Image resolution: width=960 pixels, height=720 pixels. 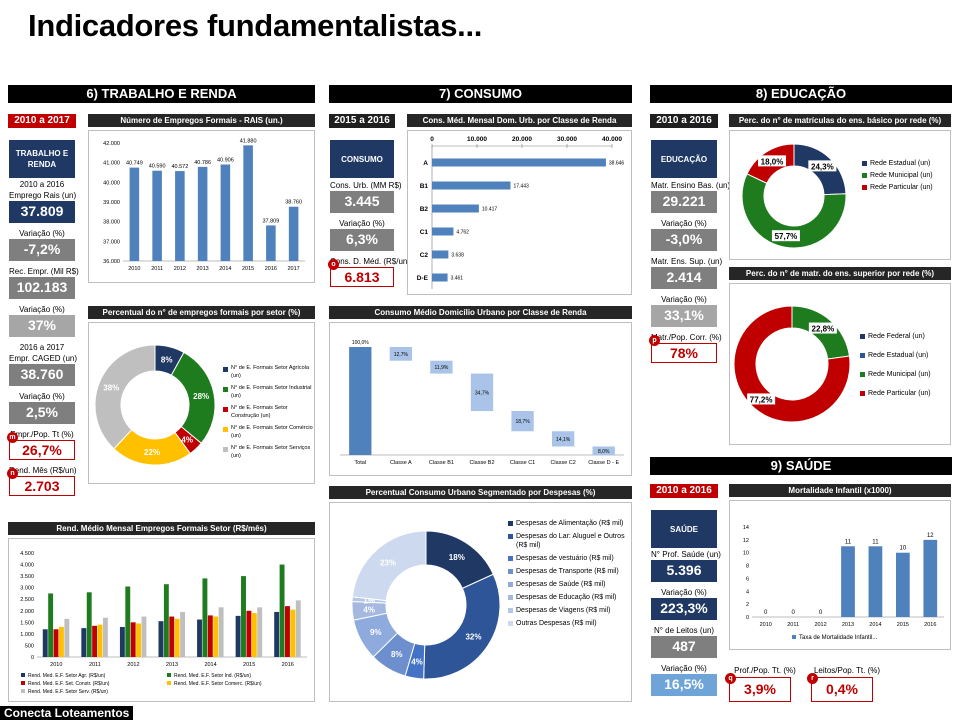 What do you see at coordinates (225, 161) in the screenshot?
I see `data-label: 40.906` at bounding box center [225, 161].